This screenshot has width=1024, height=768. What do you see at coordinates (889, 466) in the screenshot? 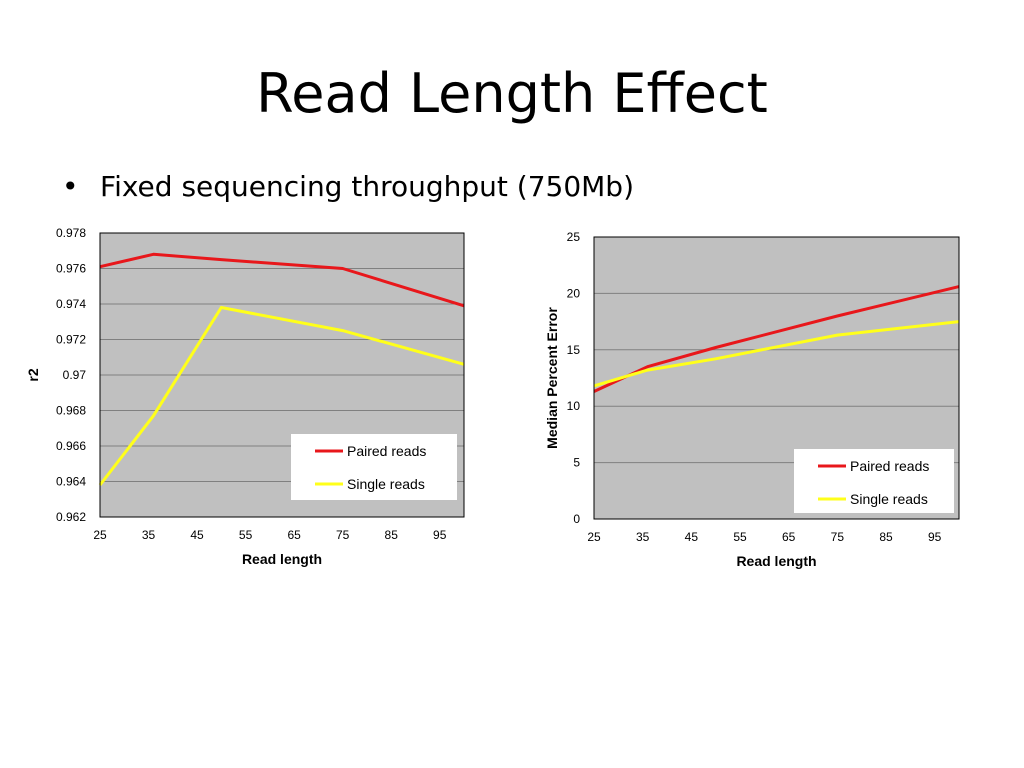
I see `error-legend-label: Paired reads` at bounding box center [889, 466].